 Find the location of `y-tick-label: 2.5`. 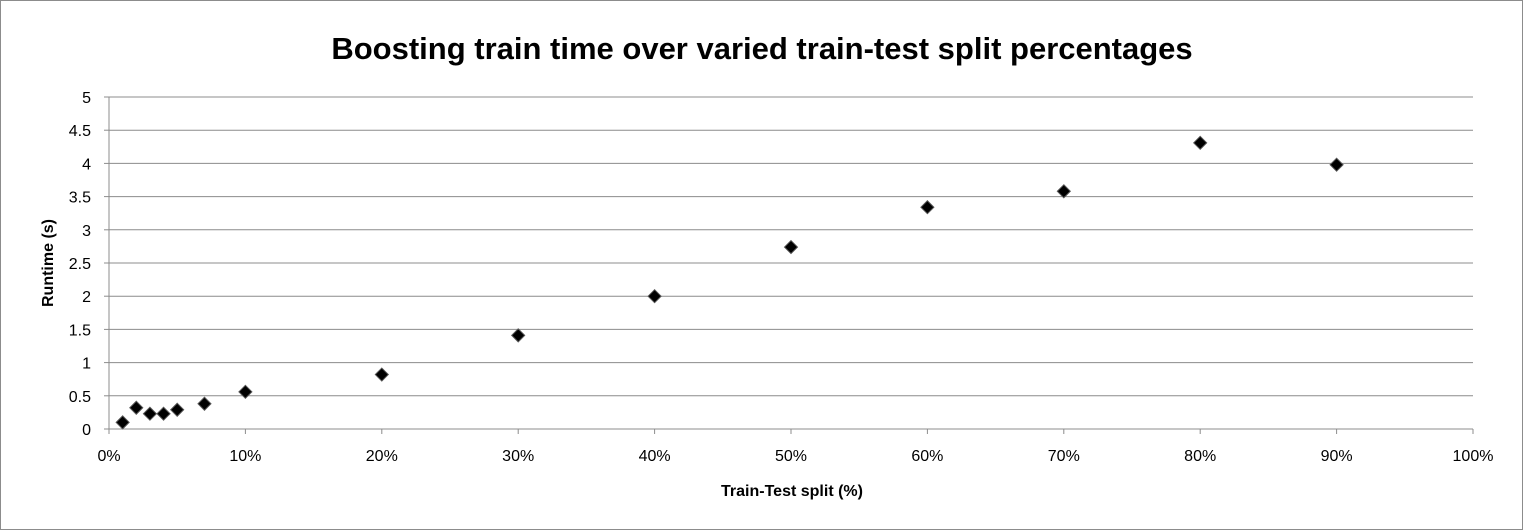

y-tick-label: 2.5 is located at coordinates (80, 264).